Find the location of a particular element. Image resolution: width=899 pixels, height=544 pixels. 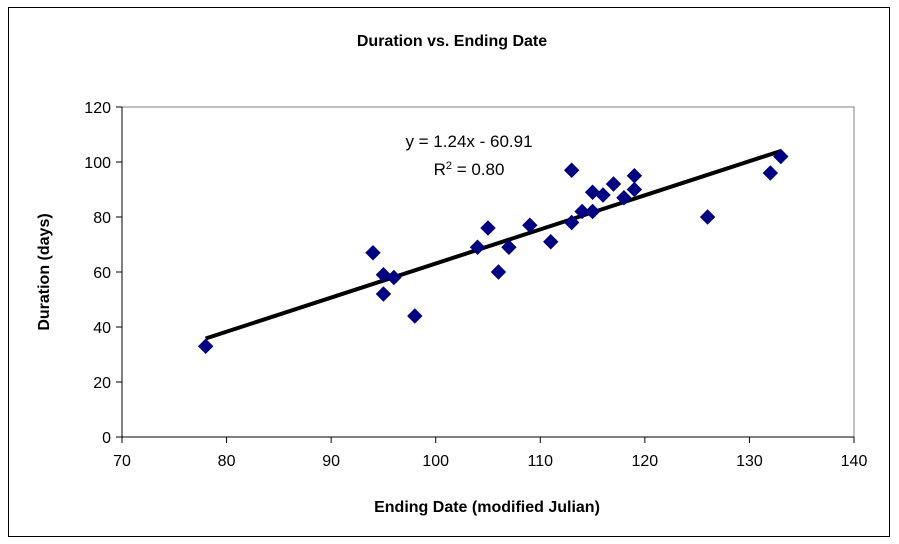

x-tick-label: 70 is located at coordinates (122, 461).